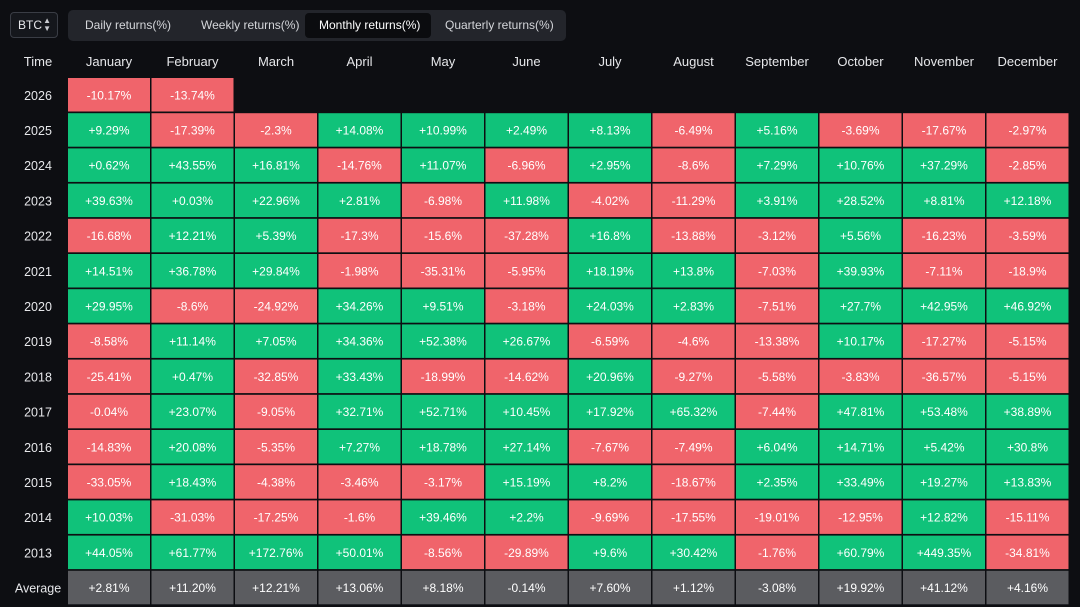  What do you see at coordinates (443, 447) in the screenshot?
I see `heatmap-cell-value: +18.78%` at bounding box center [443, 447].